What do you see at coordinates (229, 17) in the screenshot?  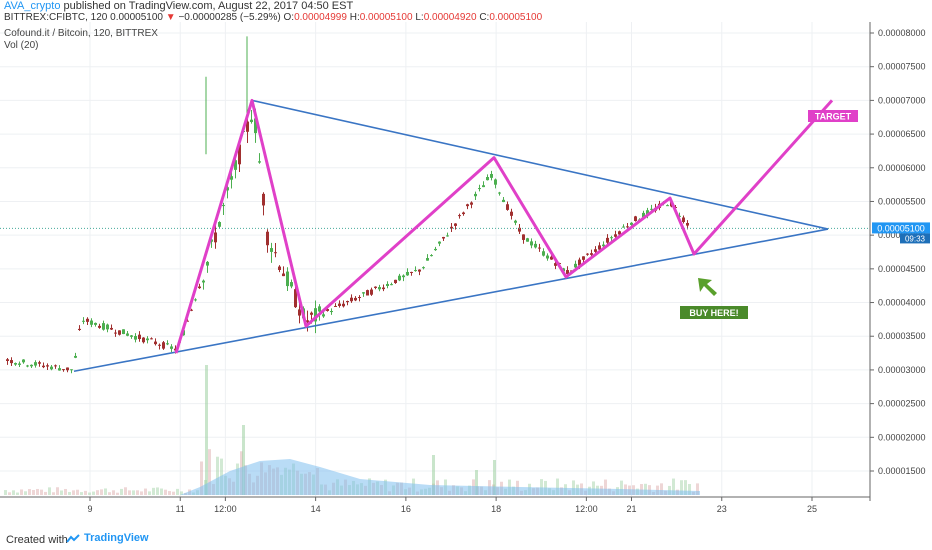 I see `change-text: −0.00000285 (−5.29%)` at bounding box center [229, 17].